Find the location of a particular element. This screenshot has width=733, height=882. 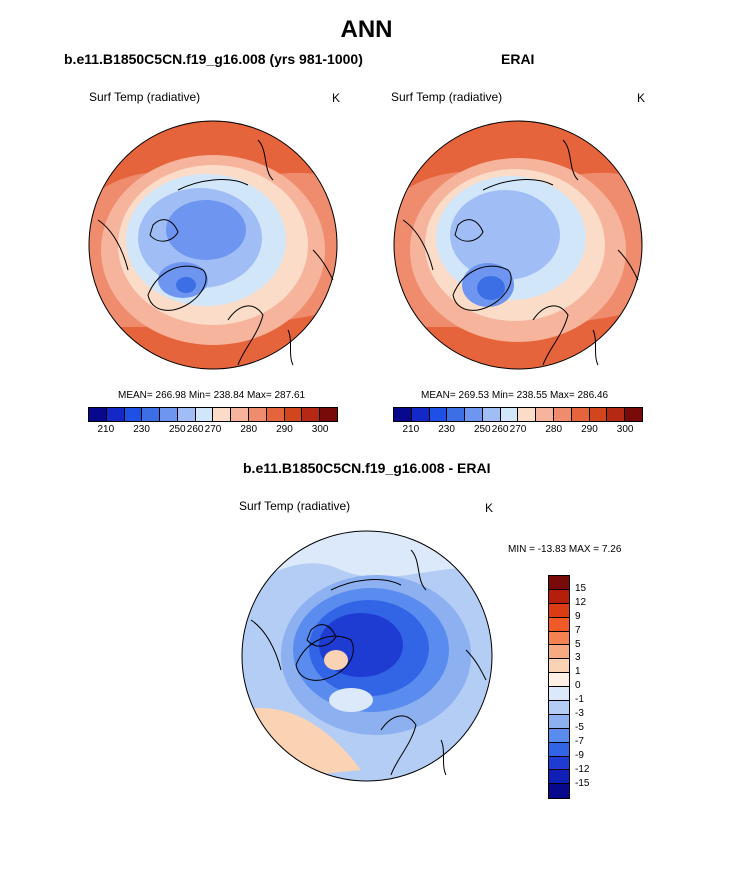

colorbar-tick-label: 0 is located at coordinates (578, 686).